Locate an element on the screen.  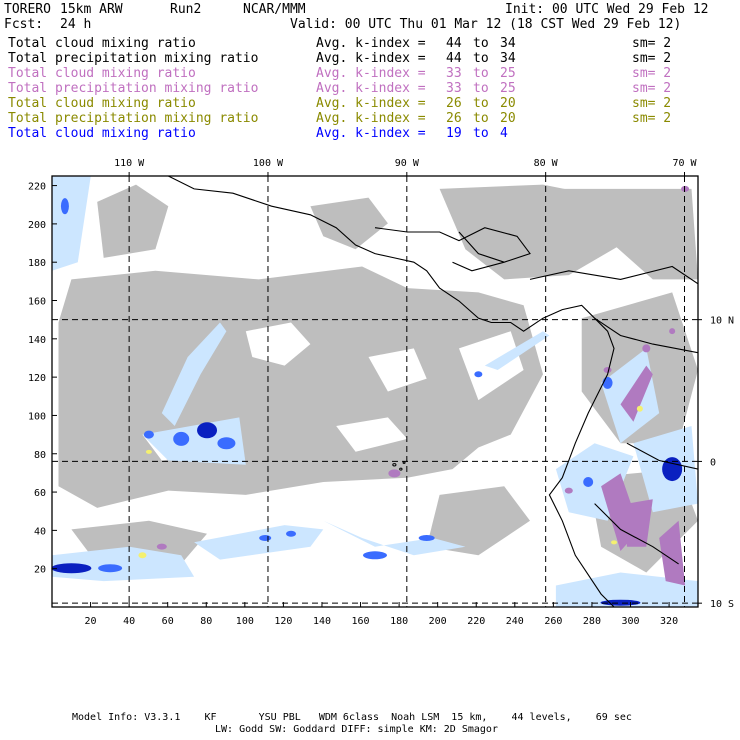
legend-k-start: 44 is located at coordinates (454, 58).